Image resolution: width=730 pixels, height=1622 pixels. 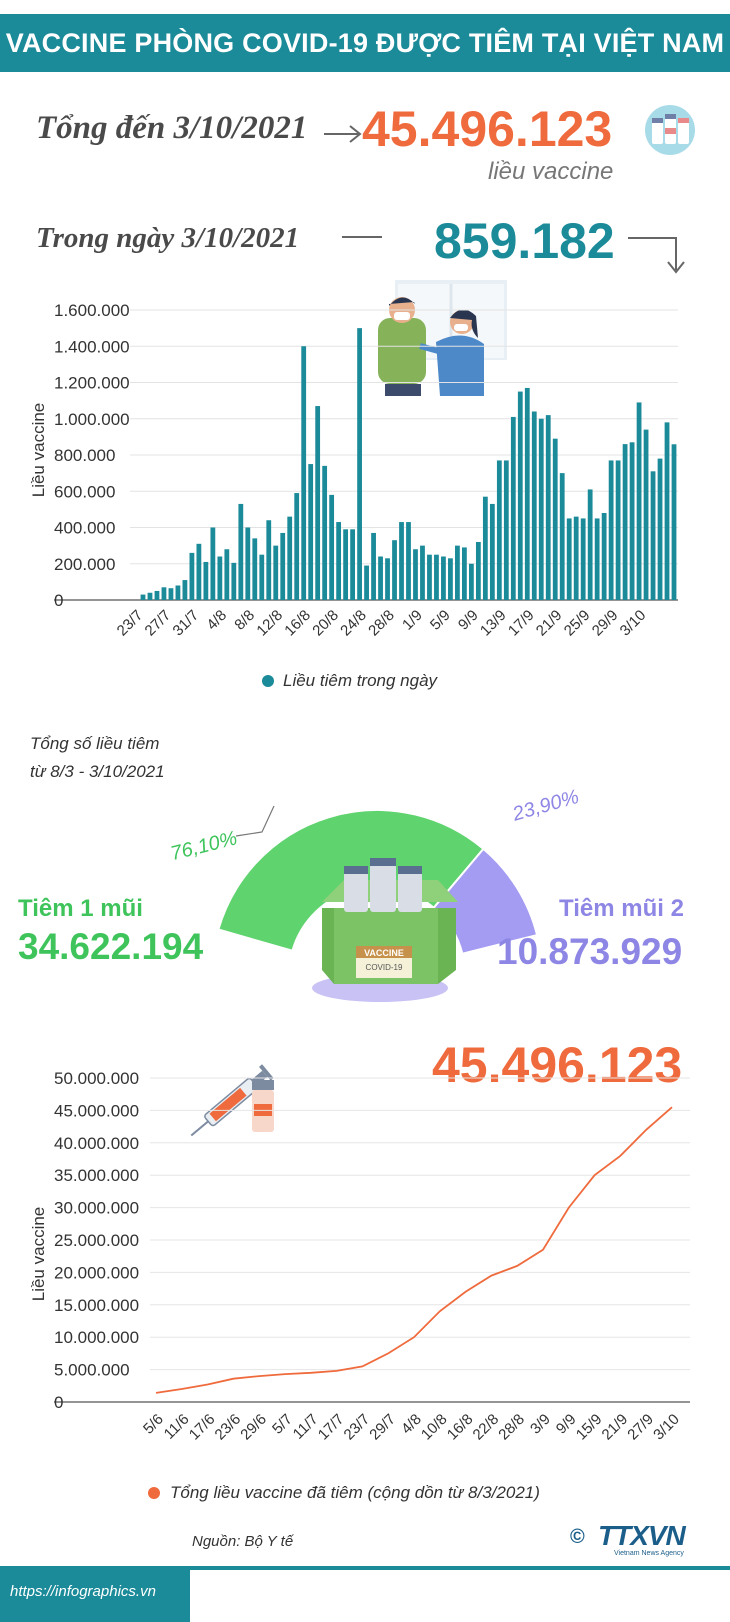 I want to click on copyright-symbol: ©, so click(x=577, y=1537).